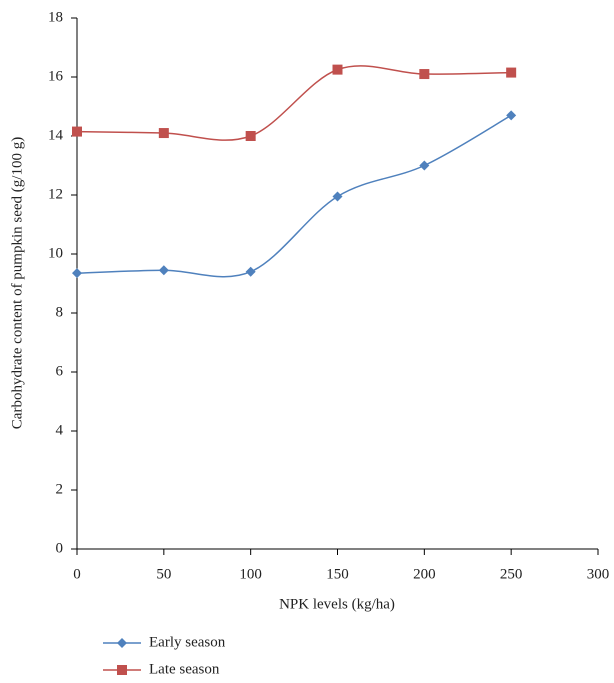 The image size is (614, 683). I want to click on legend-label: Late season, so click(184, 669).